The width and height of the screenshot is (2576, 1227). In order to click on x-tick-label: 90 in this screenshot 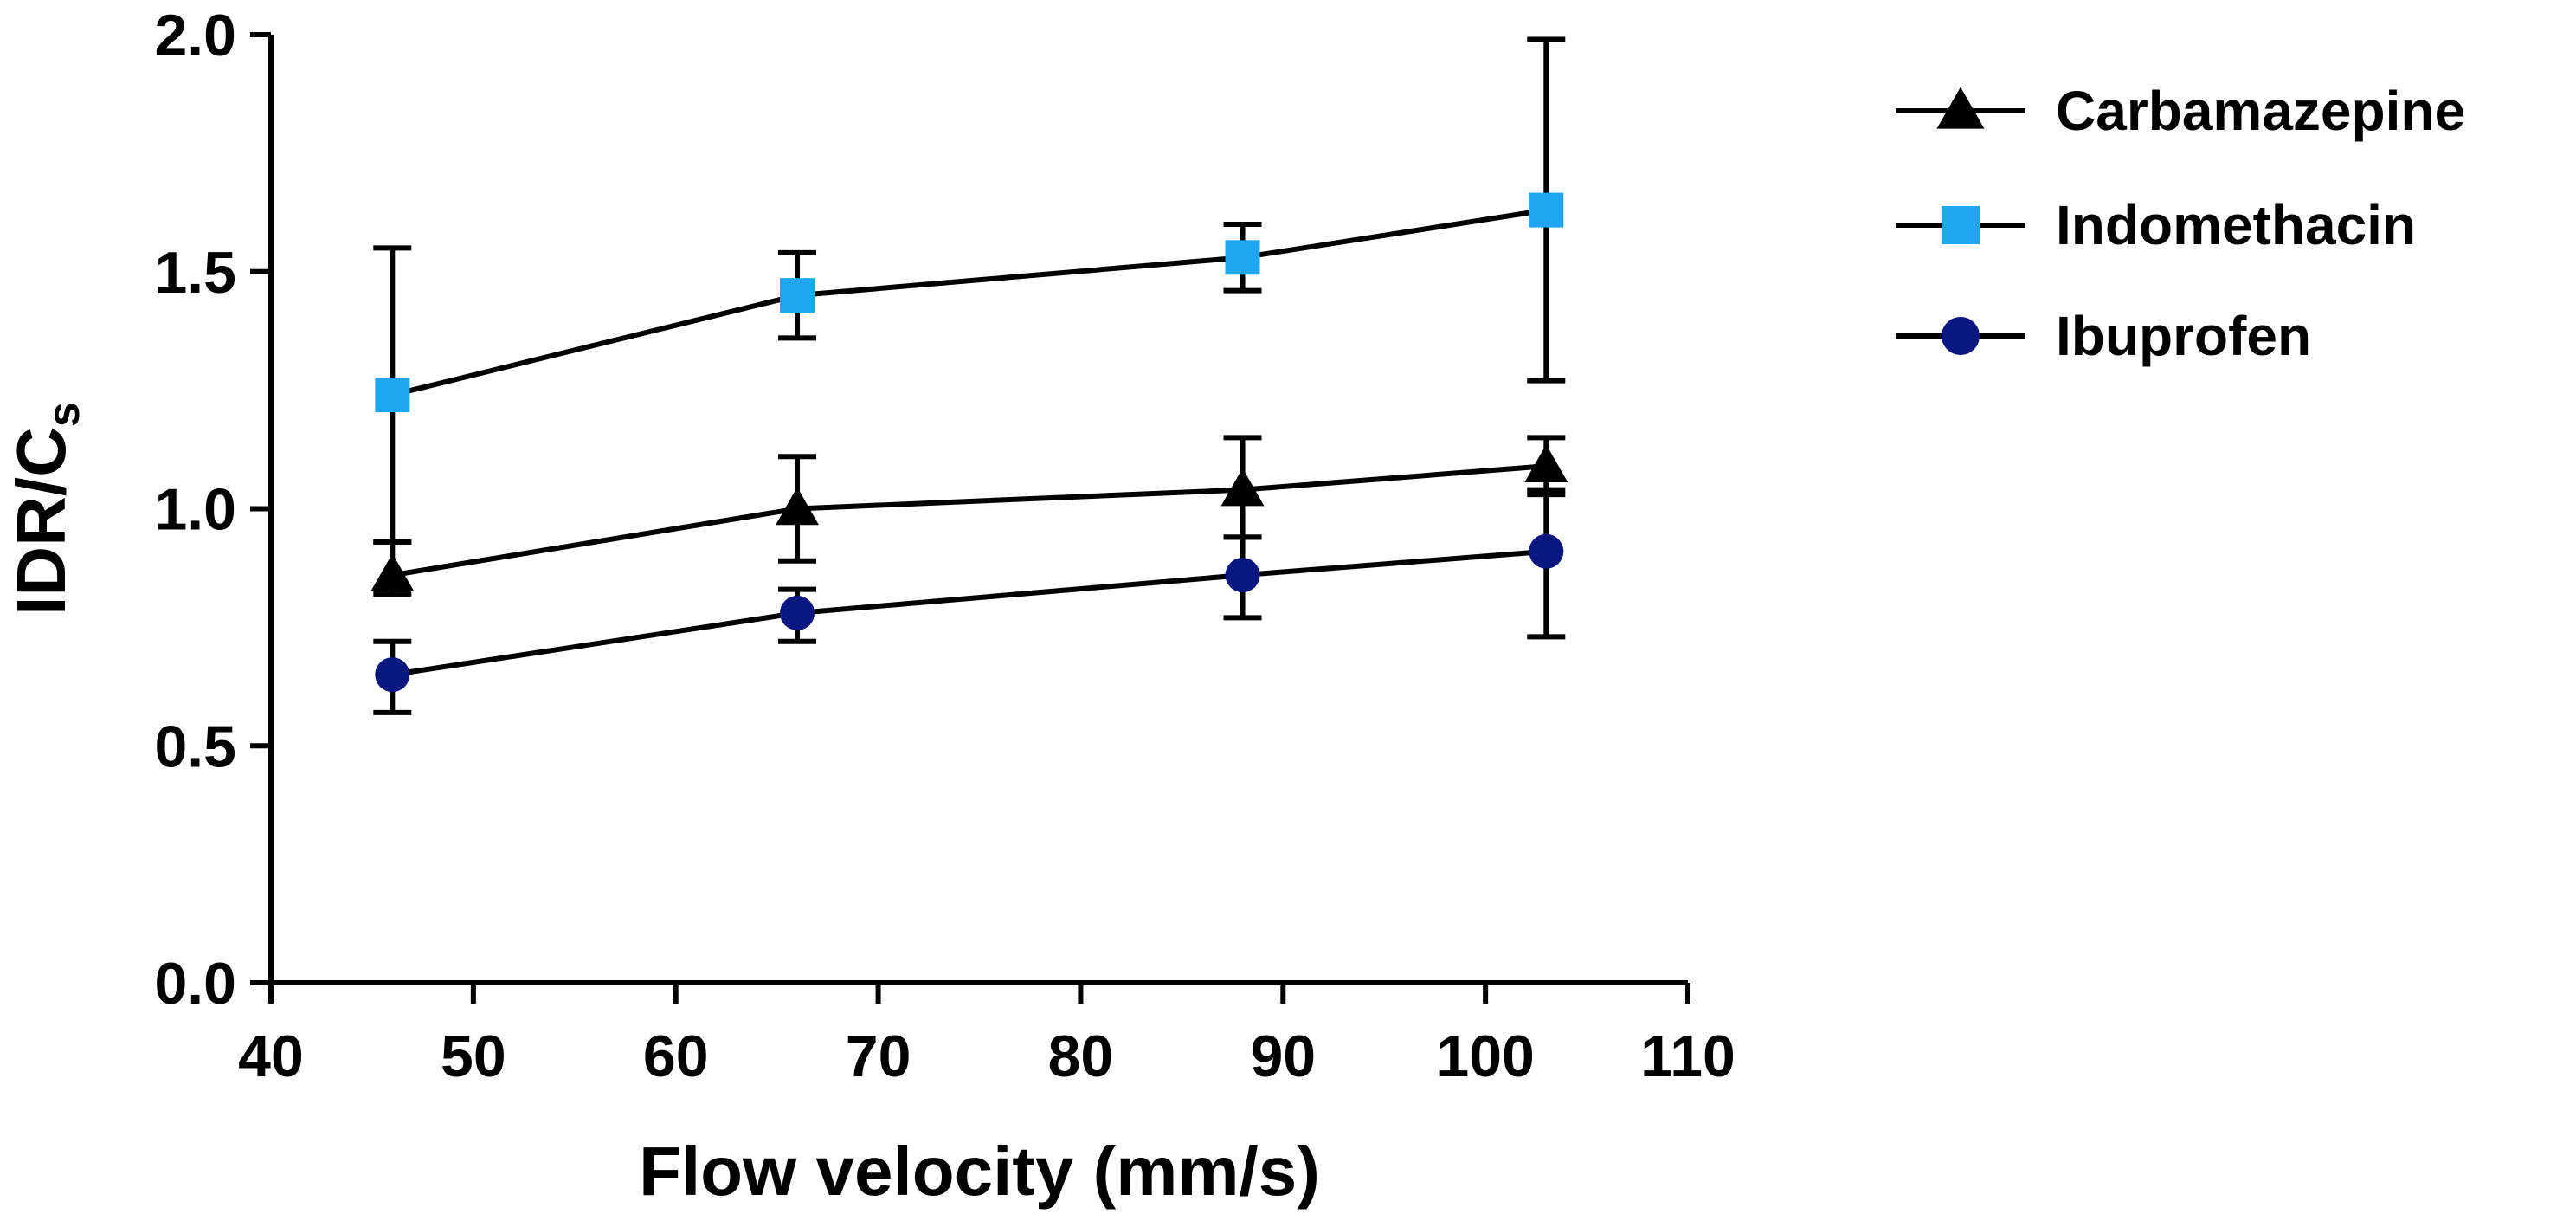, I will do `click(1283, 1056)`.